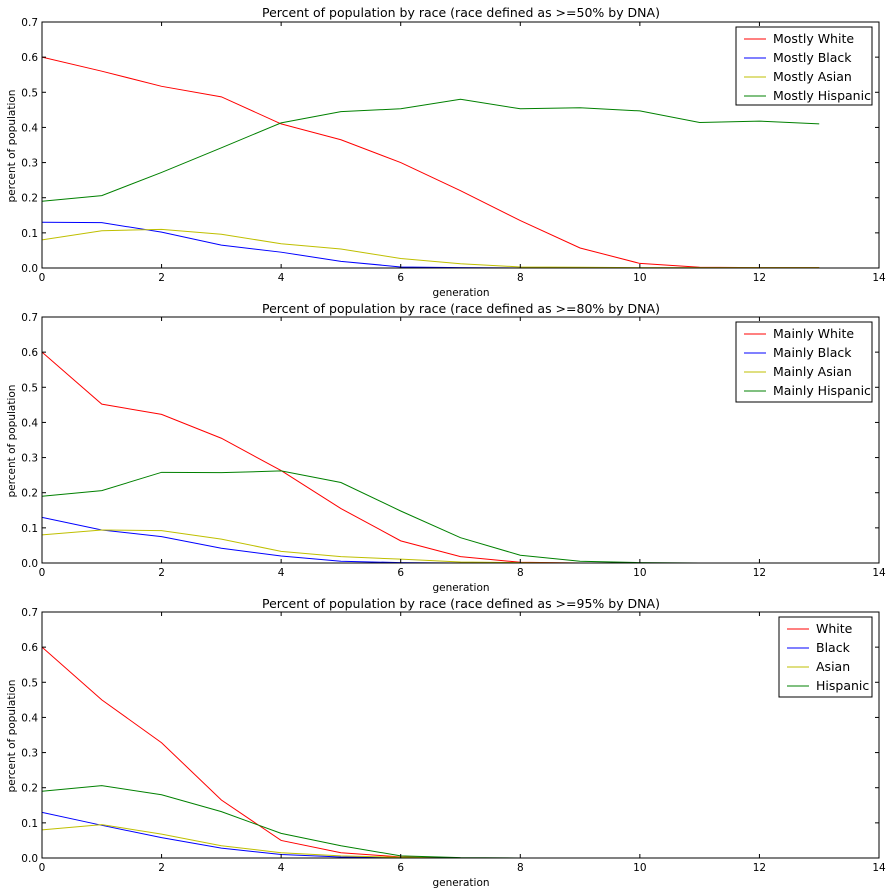 The width and height of the screenshot is (892, 895). Describe the element at coordinates (822, 390) in the screenshot. I see `legend-label: Mainly Hispanic` at that location.